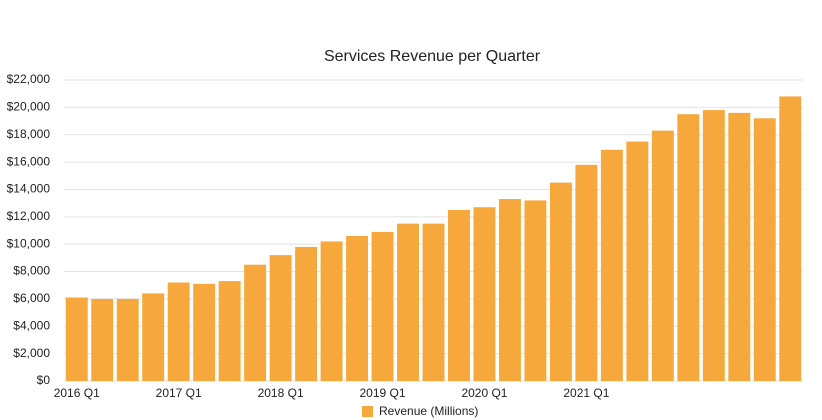 This screenshot has height=420, width=822. Describe the element at coordinates (29, 216) in the screenshot. I see `y-tick-label: $12,000` at that location.